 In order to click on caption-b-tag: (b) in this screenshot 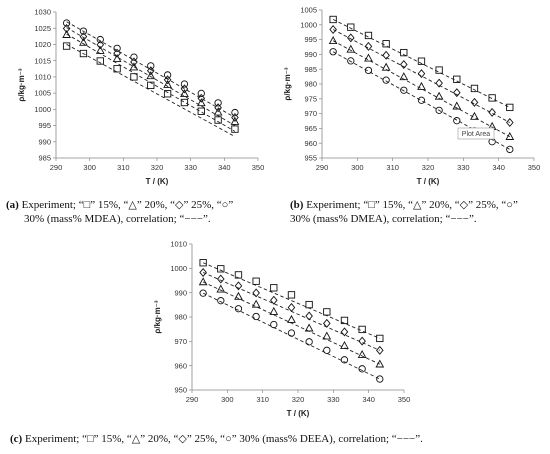, I will do `click(297, 205)`.